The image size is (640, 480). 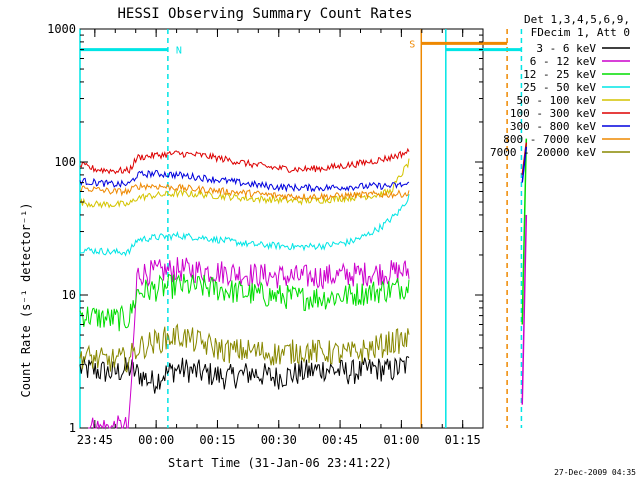 What do you see at coordinates (595, 472) in the screenshot?
I see `footer-timestamp: 27-Dec-2009 04:35` at bounding box center [595, 472].